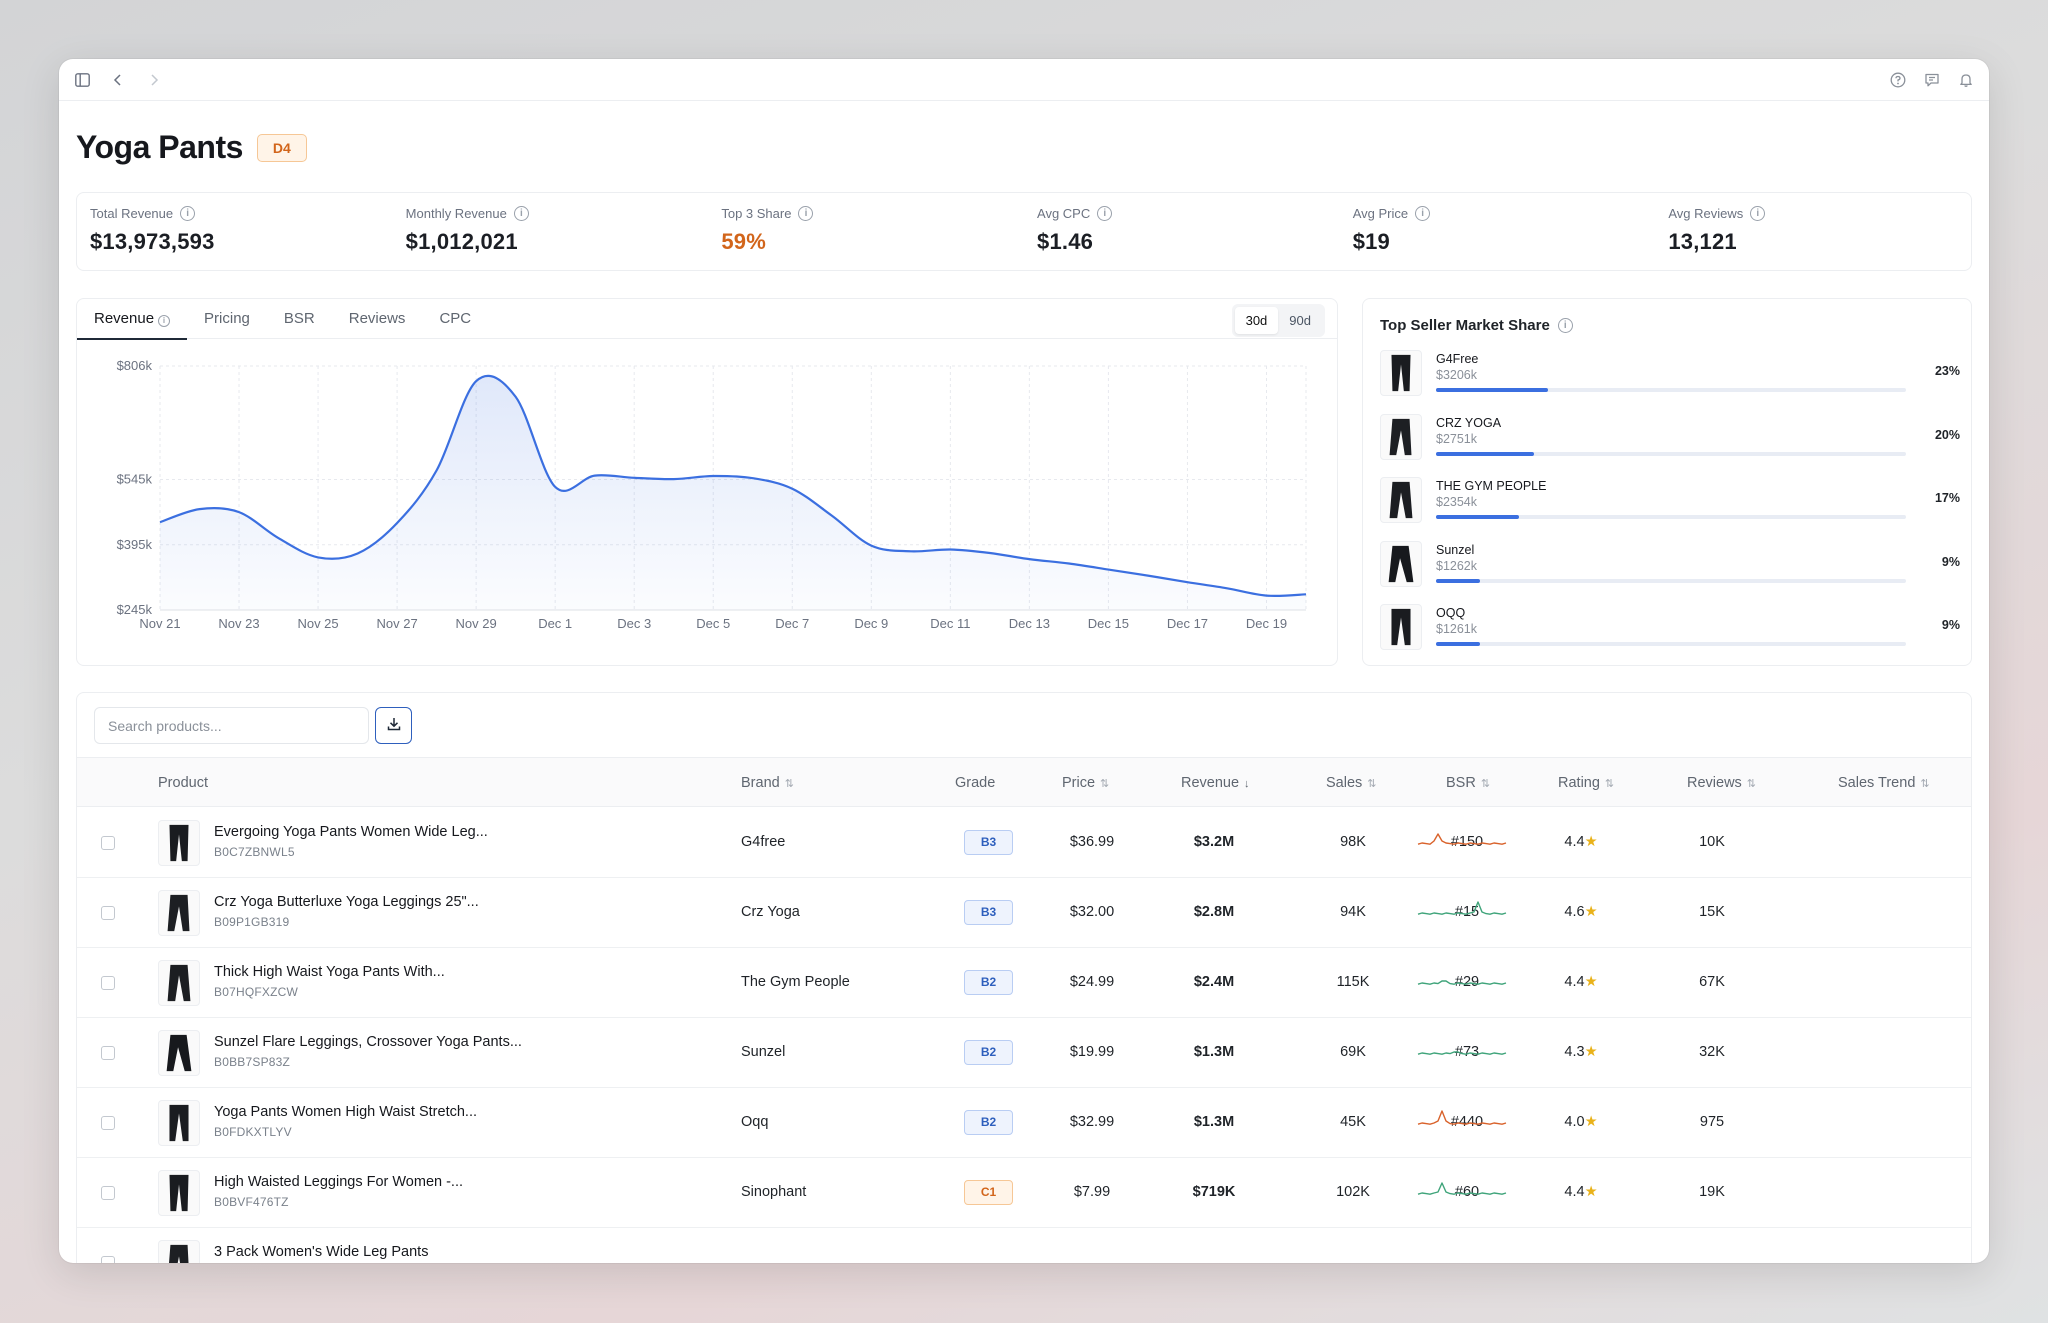 This screenshot has width=2048, height=1323. What do you see at coordinates (1214, 982) in the screenshot?
I see `revenue-cell: $2.4M` at bounding box center [1214, 982].